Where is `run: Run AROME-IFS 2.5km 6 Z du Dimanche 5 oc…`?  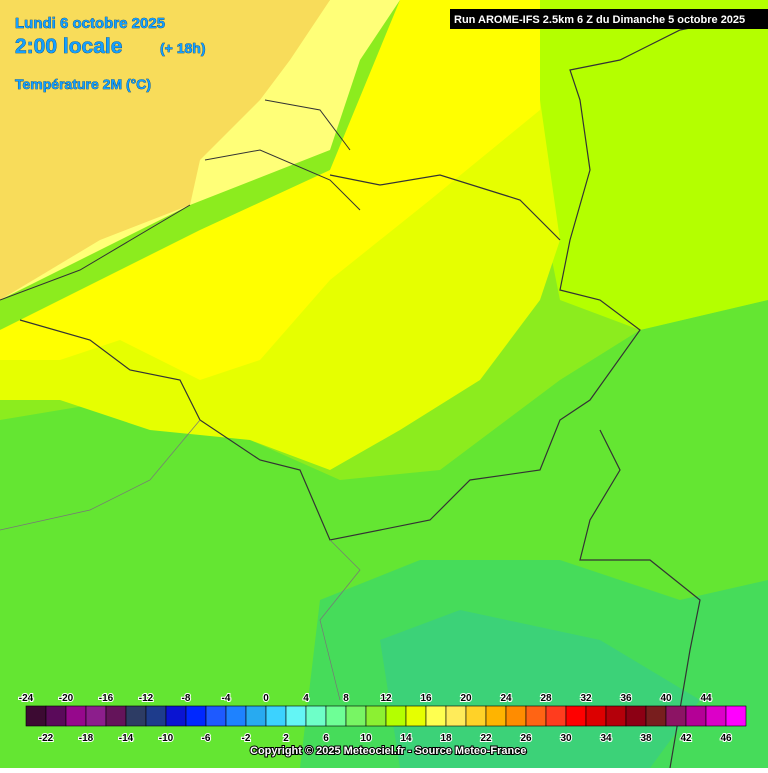
run: Run AROME-IFS 2.5km 6 Z du Dimanche 5 oc… is located at coordinates (599, 20).